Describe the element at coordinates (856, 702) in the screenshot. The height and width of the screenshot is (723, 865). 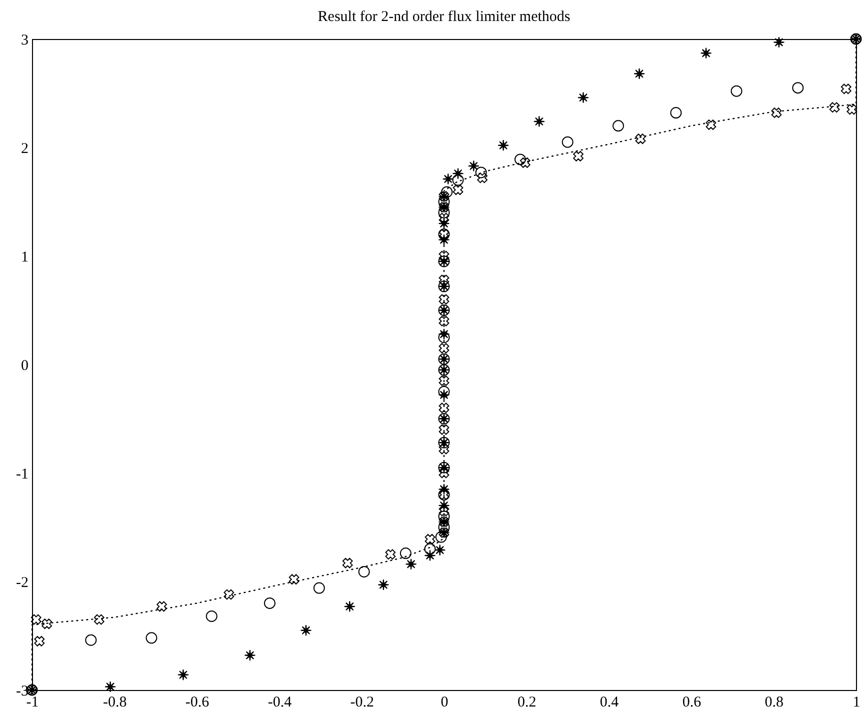
I see `x-tick-label: 1` at that location.